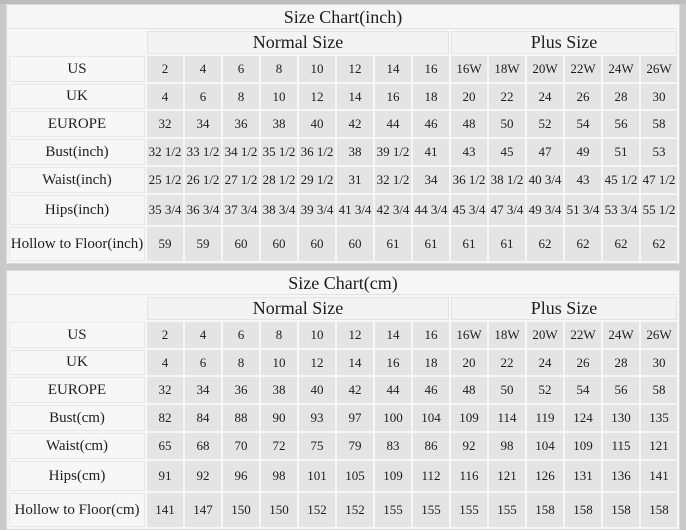  I want to click on size-cell: 41 3/4, so click(355, 210).